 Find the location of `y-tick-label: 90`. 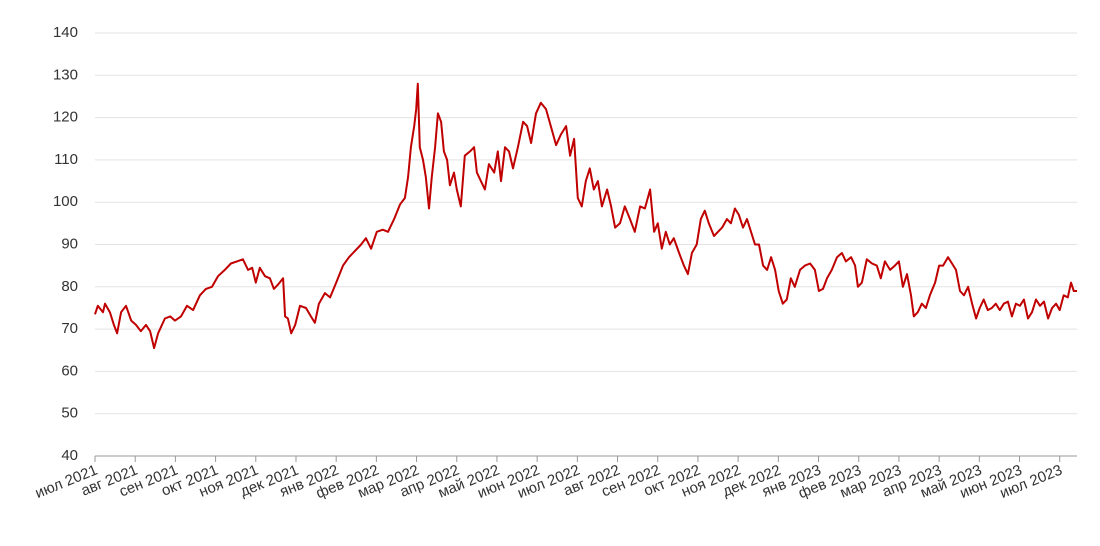

y-tick-label: 90 is located at coordinates (69, 243).